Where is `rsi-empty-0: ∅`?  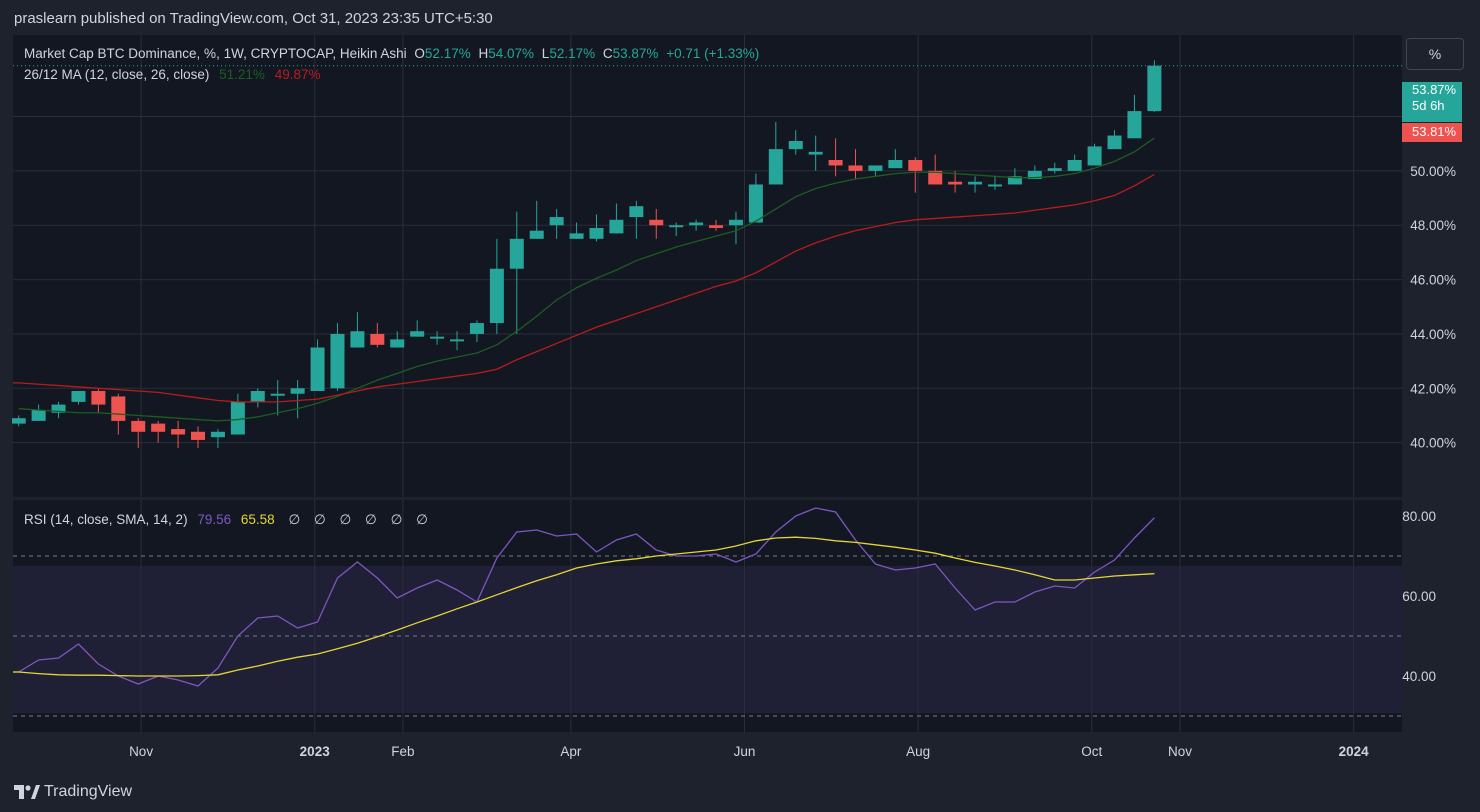 rsi-empty-0: ∅ is located at coordinates (294, 519).